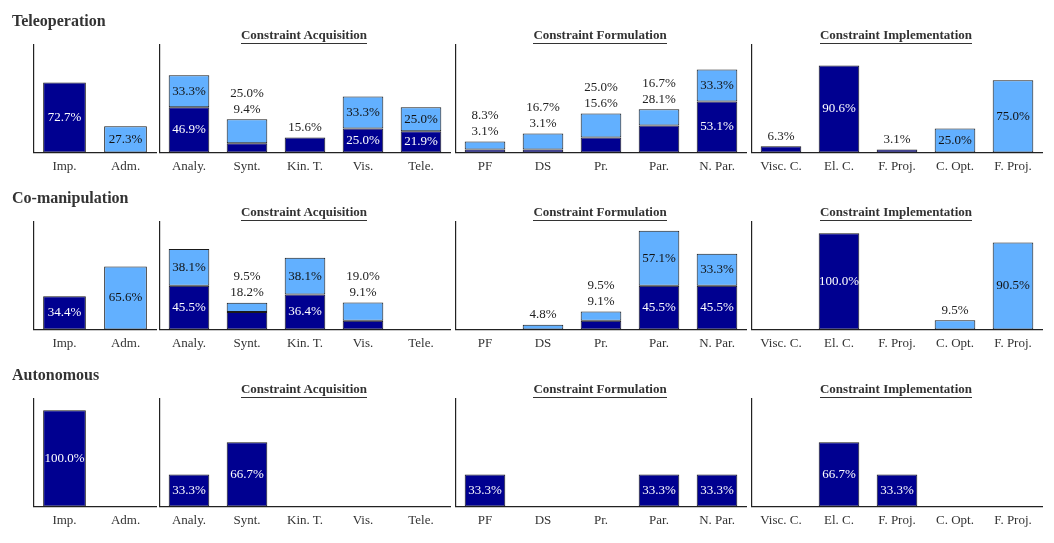 The image size is (1054, 543). What do you see at coordinates (125, 297) in the screenshot?
I see `data-label: 65.6%` at bounding box center [125, 297].